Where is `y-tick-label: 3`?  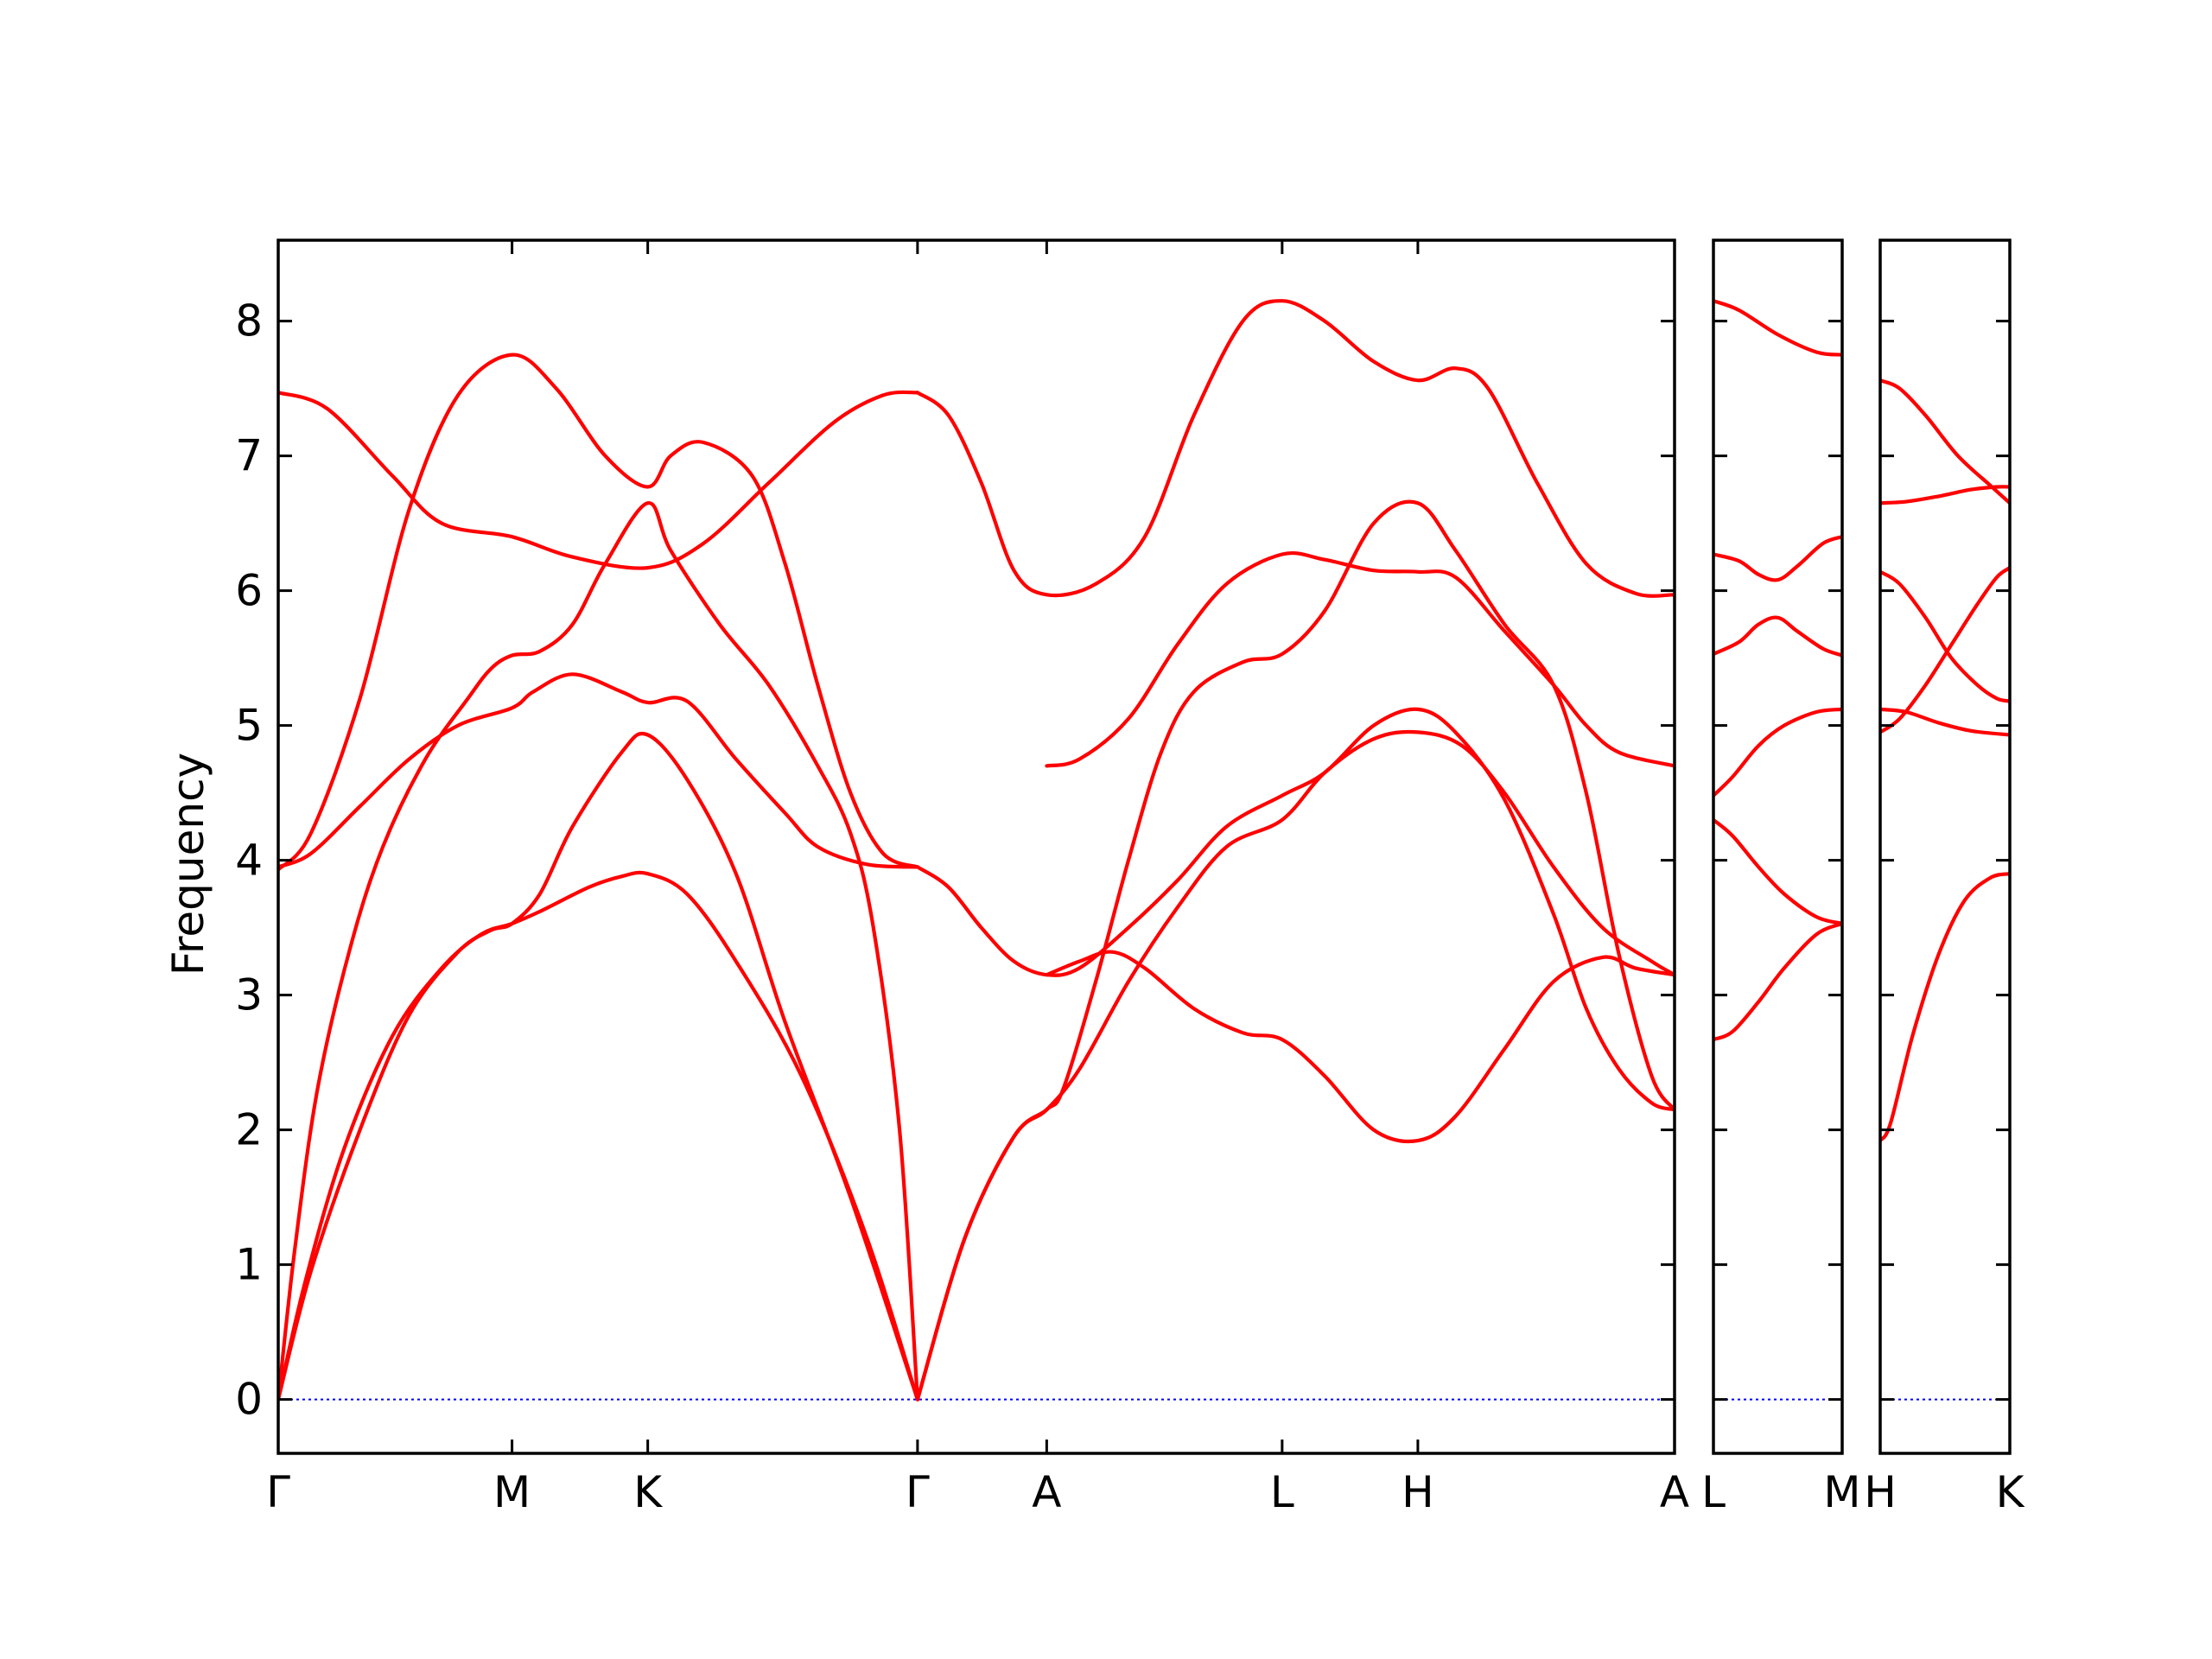
y-tick-label: 3 is located at coordinates (249, 995).